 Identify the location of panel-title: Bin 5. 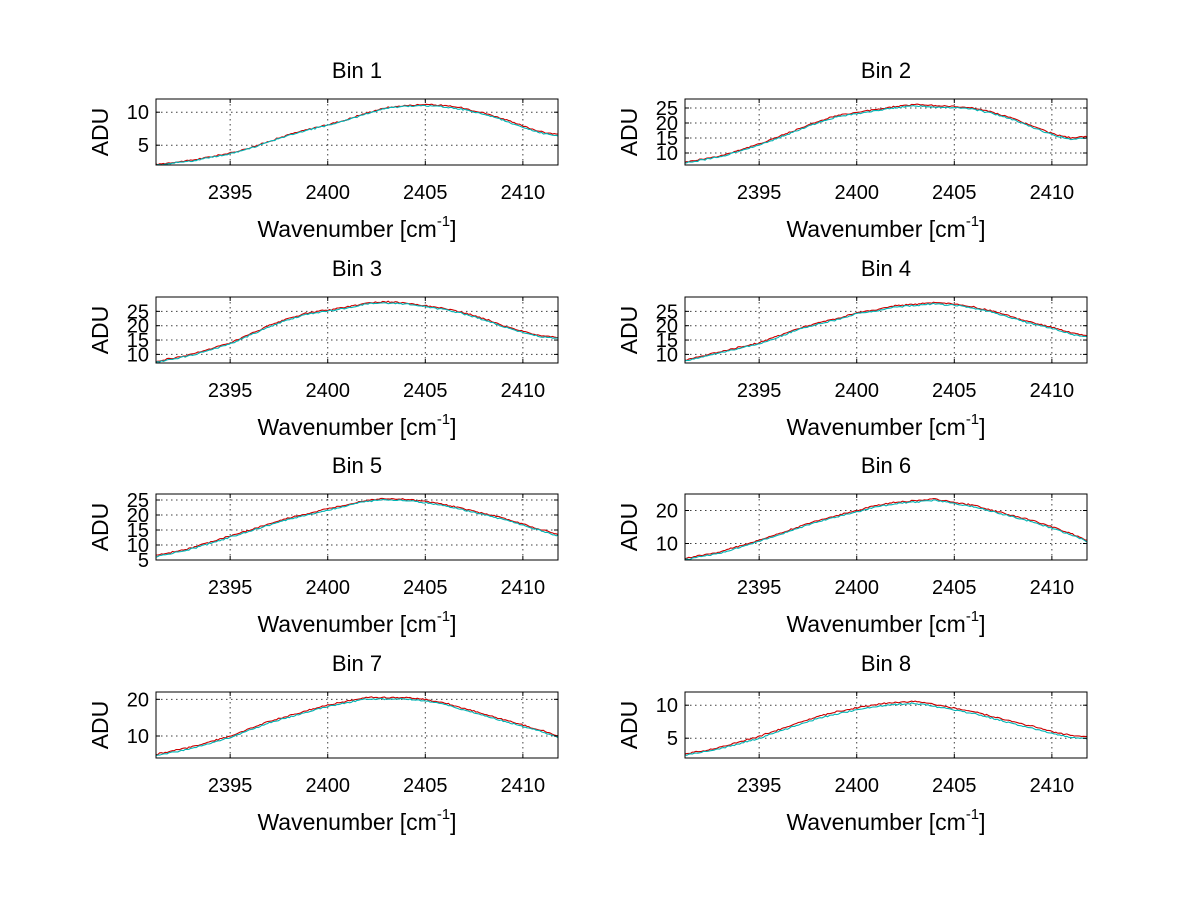
(357, 465).